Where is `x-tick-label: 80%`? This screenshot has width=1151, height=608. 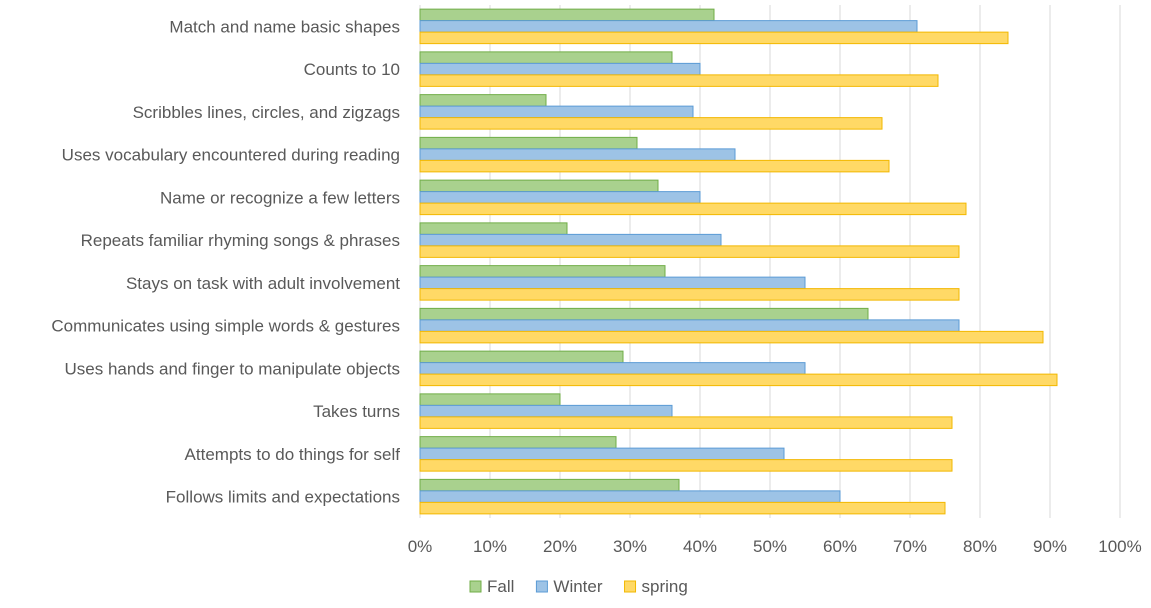 x-tick-label: 80% is located at coordinates (980, 546).